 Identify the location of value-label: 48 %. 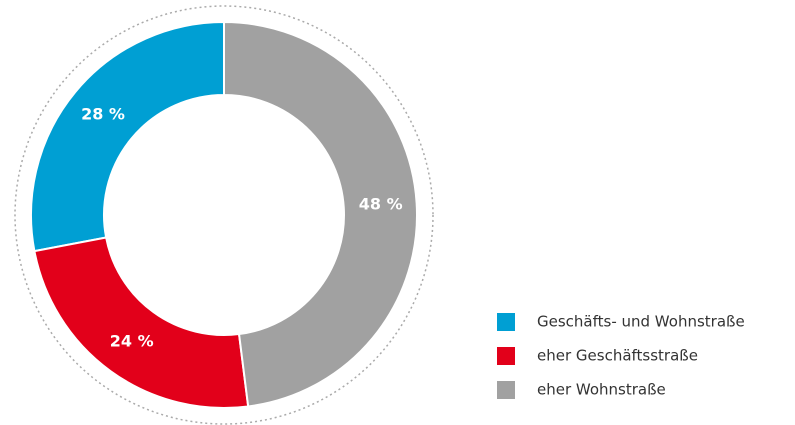
(381, 204).